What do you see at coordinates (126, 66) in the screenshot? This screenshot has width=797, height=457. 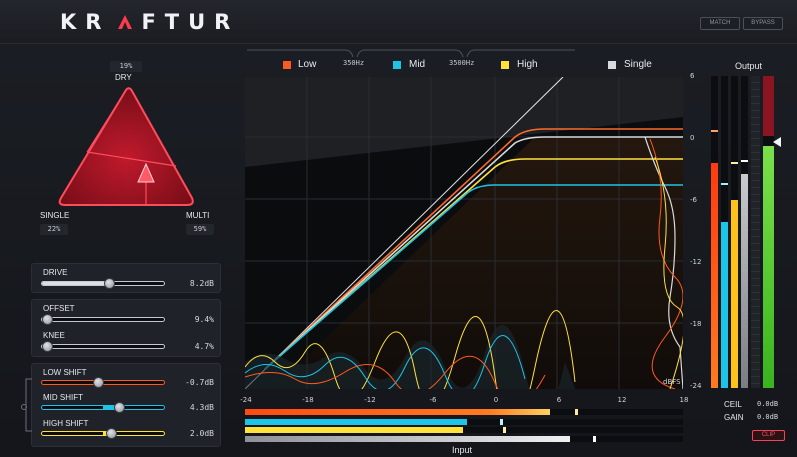 I see `dry-percent: 19%` at bounding box center [126, 66].